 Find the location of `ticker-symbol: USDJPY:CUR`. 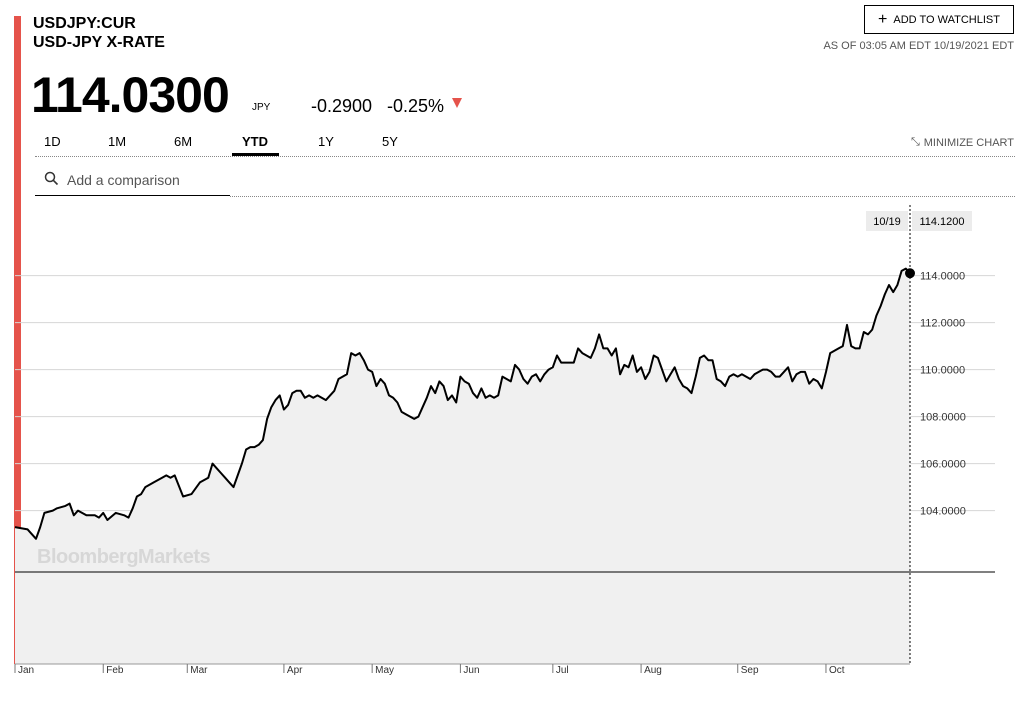

ticker-symbol: USDJPY:CUR is located at coordinates (84, 23).